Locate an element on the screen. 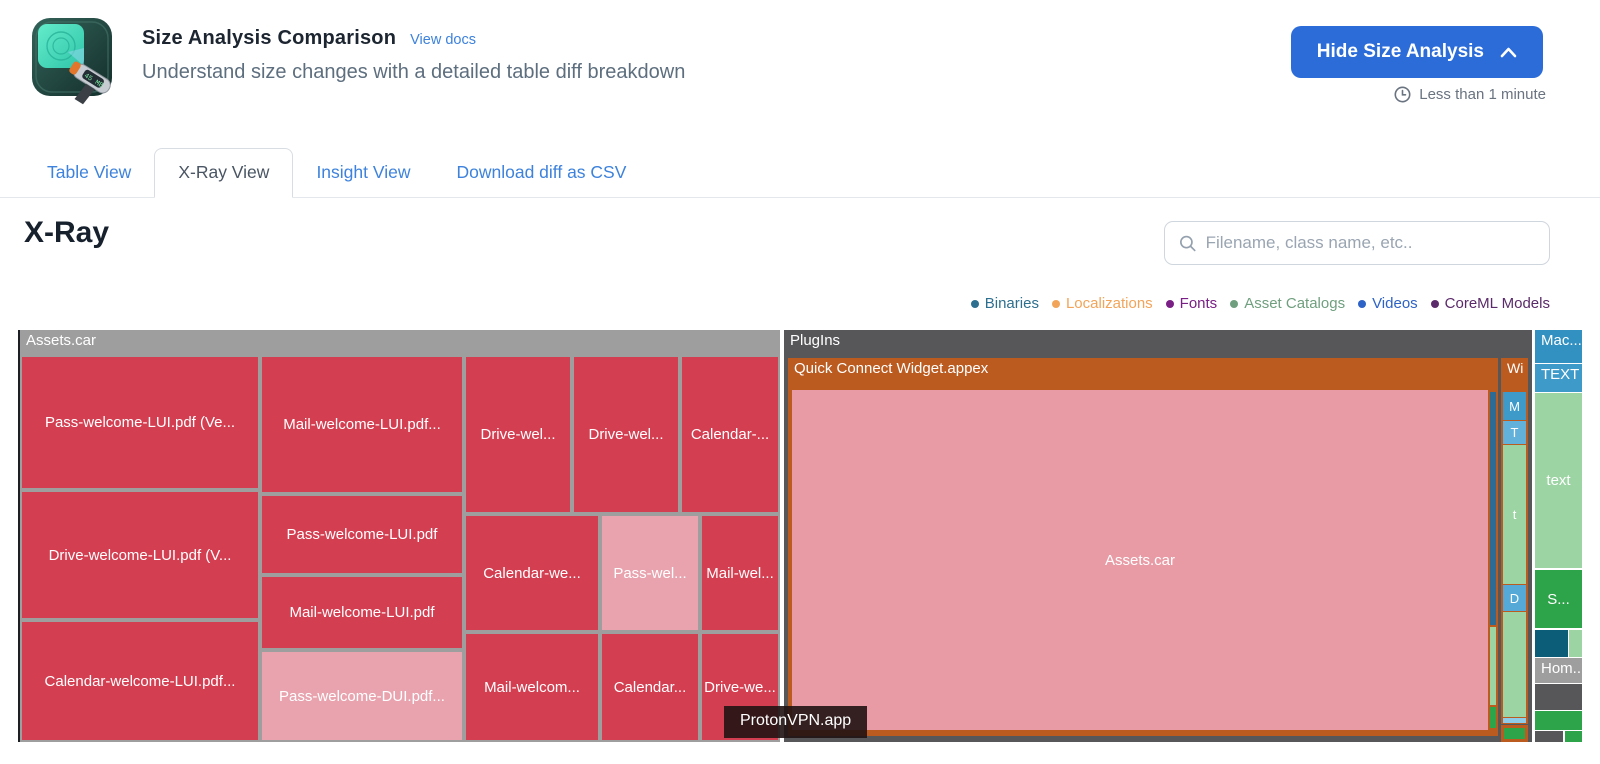 Image resolution: width=1600 pixels, height=764 pixels. cell-teal-side is located at coordinates (1575, 643).